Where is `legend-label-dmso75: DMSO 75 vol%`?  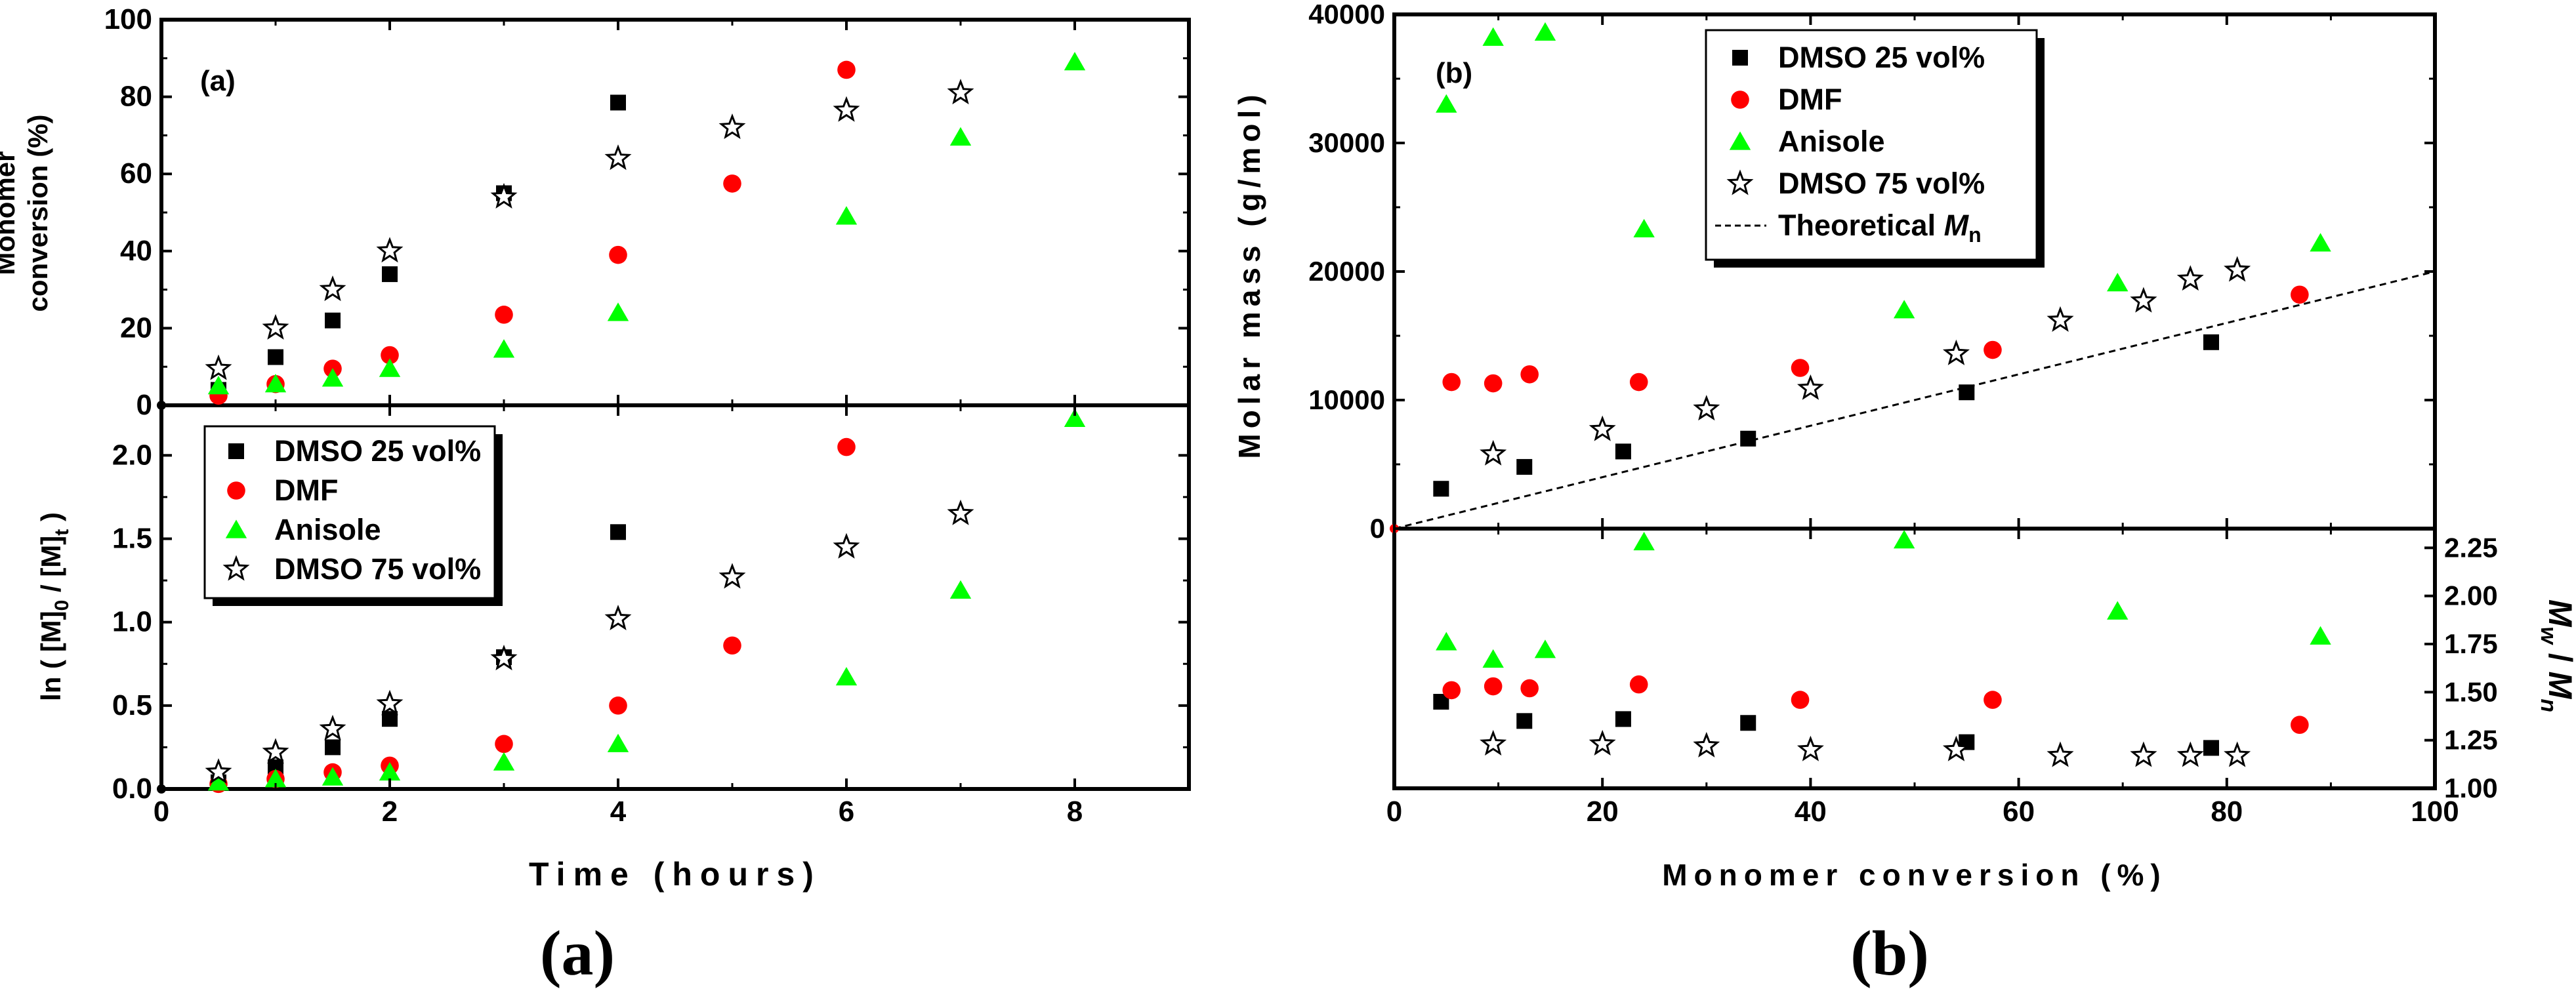 legend-label-dmso75: DMSO 75 vol% is located at coordinates (1881, 183).